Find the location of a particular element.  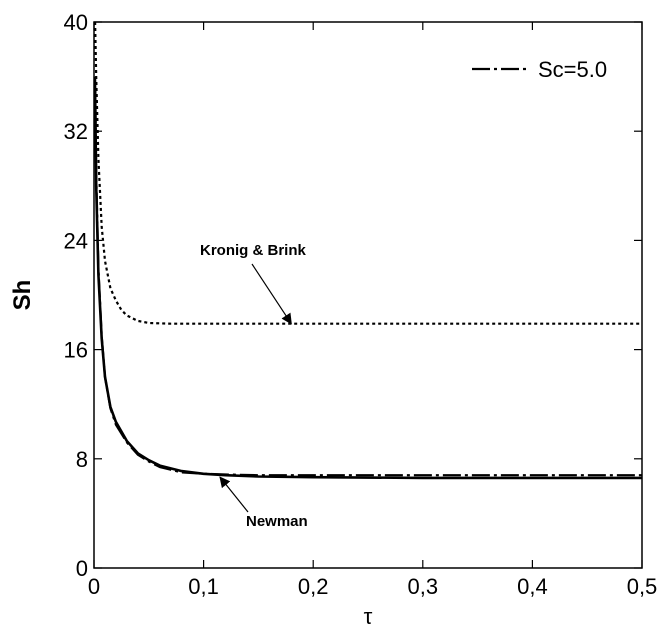

y-axis-label: Sh is located at coordinates (22, 295).